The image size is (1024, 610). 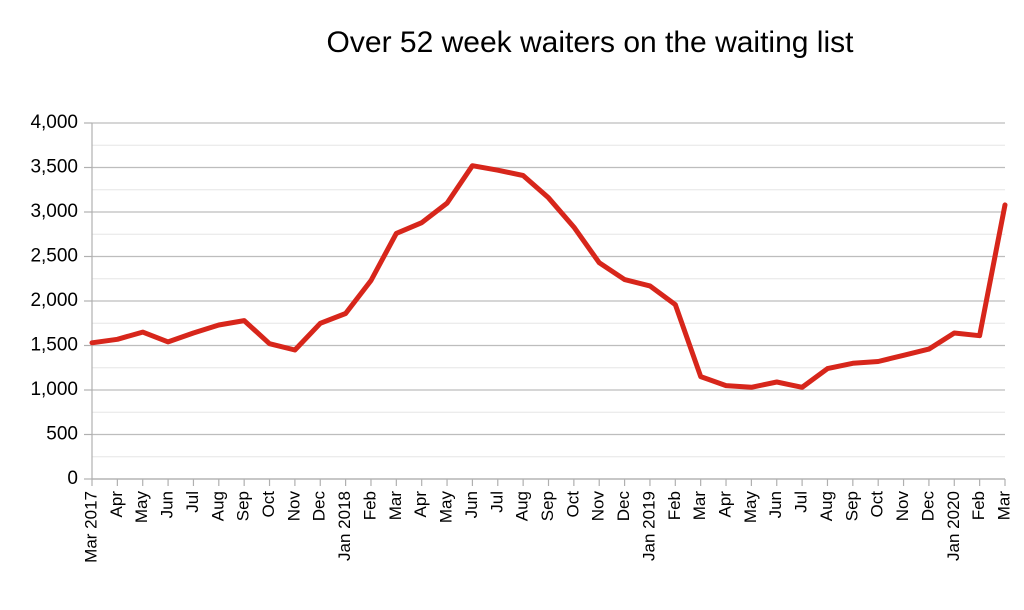 What do you see at coordinates (54, 167) in the screenshot?
I see `y-tick-label: 3,500` at bounding box center [54, 167].